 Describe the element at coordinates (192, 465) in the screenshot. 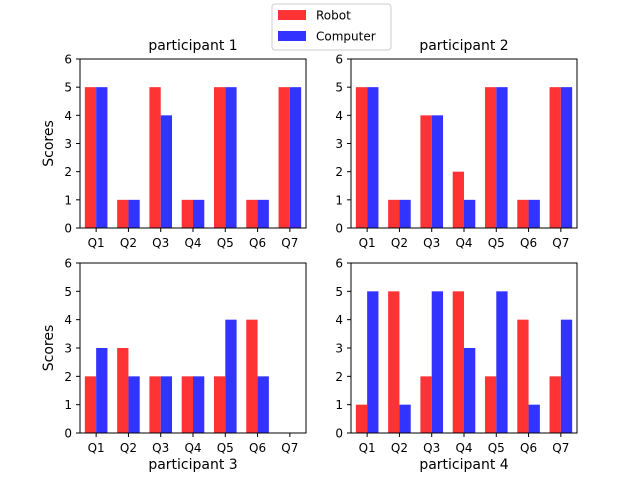

I see `x-axis-label: participant 3` at that location.